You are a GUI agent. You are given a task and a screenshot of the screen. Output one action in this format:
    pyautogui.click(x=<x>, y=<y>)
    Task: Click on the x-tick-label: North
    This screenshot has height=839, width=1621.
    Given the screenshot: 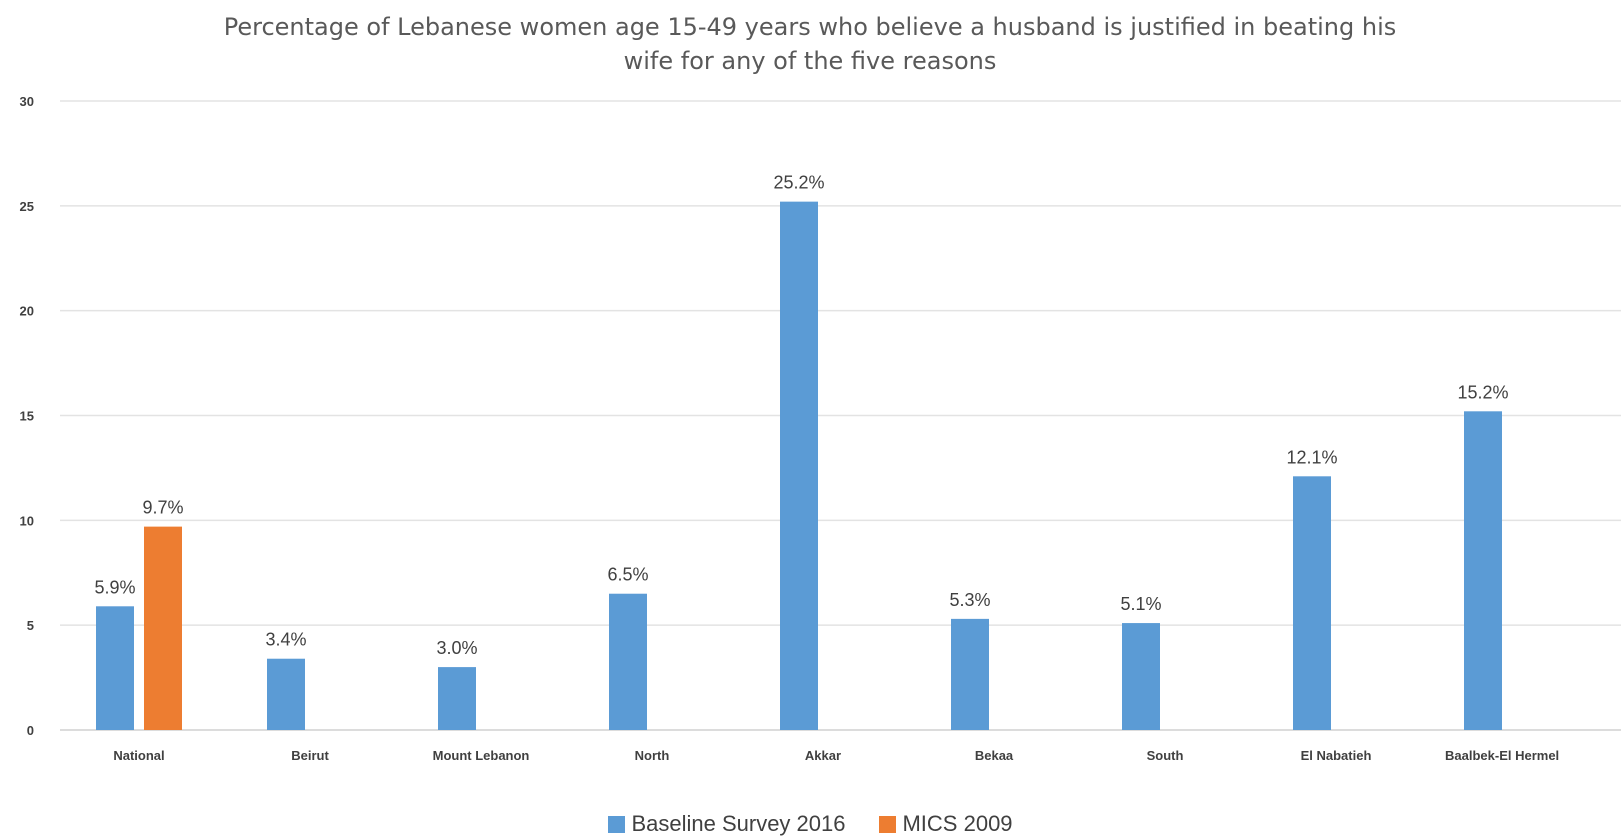 What is the action you would take?
    pyautogui.click(x=652, y=755)
    